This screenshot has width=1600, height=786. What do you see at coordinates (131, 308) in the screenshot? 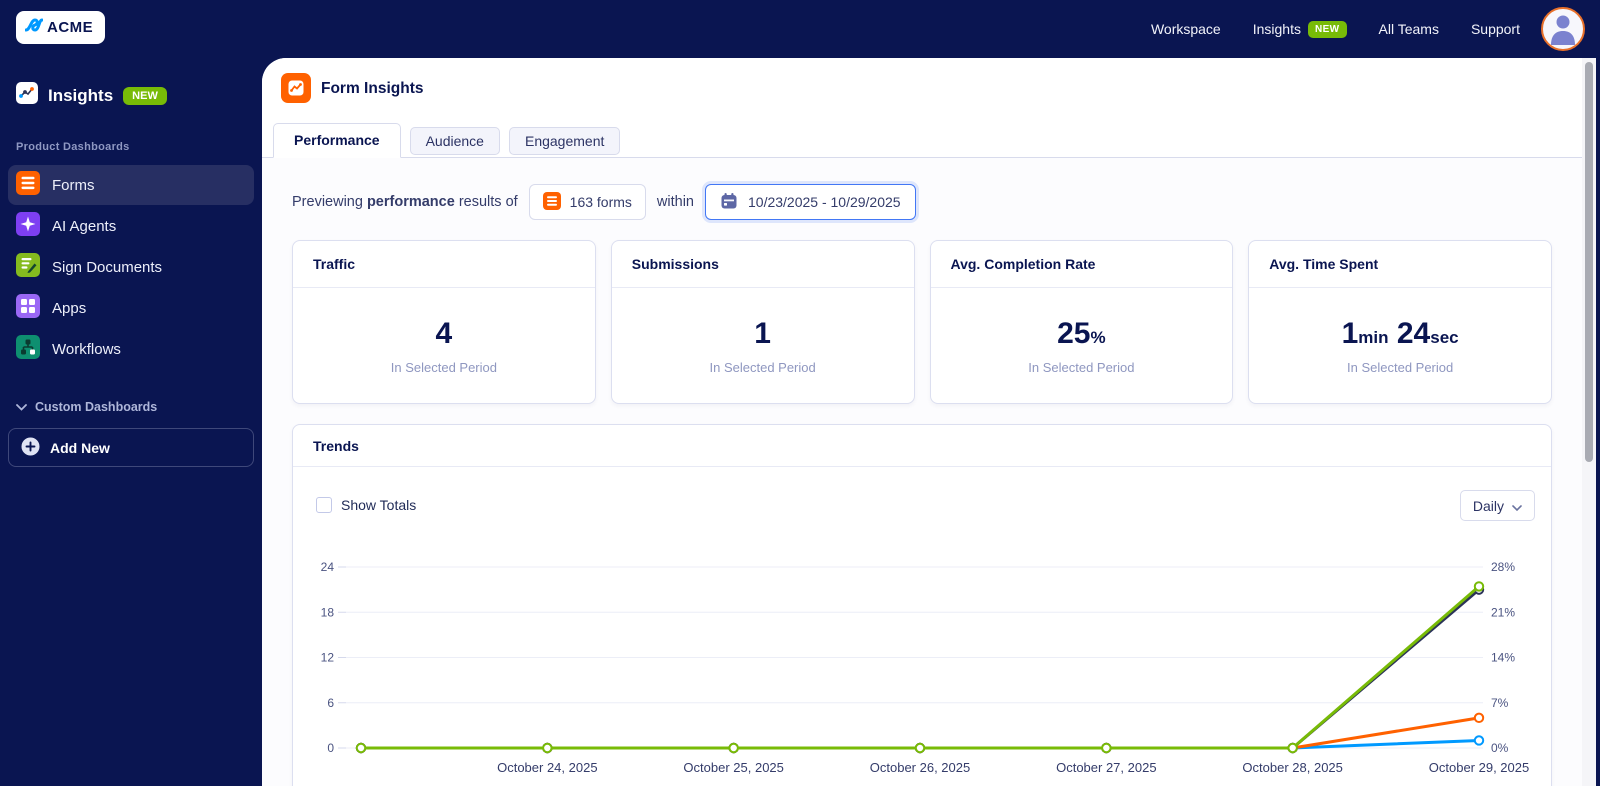
I see `sidebar-item-apps: Apps` at bounding box center [131, 308].